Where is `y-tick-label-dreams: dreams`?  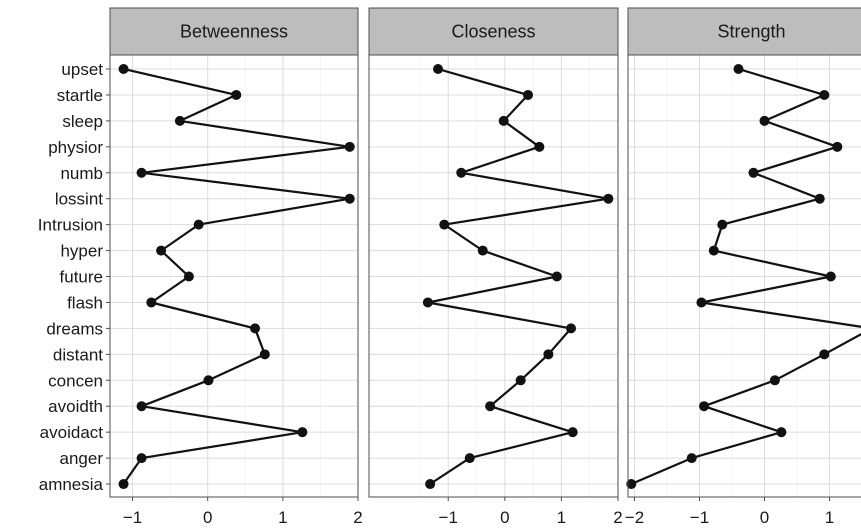 y-tick-label-dreams: dreams is located at coordinates (74, 328).